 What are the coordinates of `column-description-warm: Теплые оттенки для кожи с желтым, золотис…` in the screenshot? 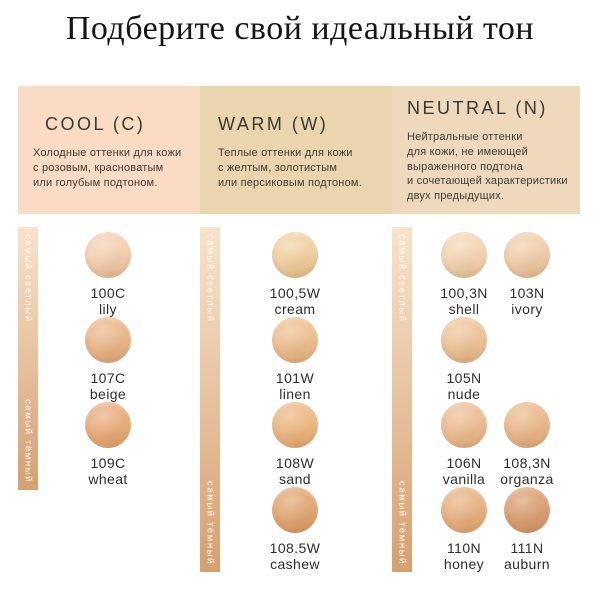 It's located at (301, 168).